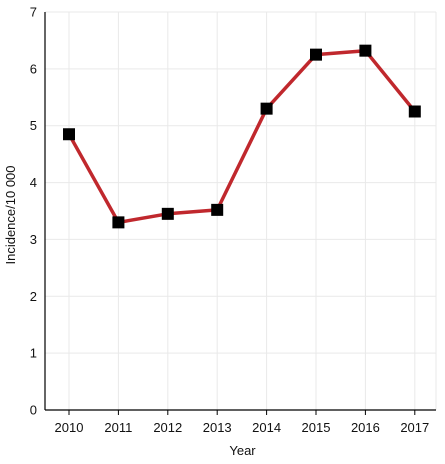 Image resolution: width=445 pixels, height=464 pixels. I want to click on x-tick-label: 2012, so click(167, 427).